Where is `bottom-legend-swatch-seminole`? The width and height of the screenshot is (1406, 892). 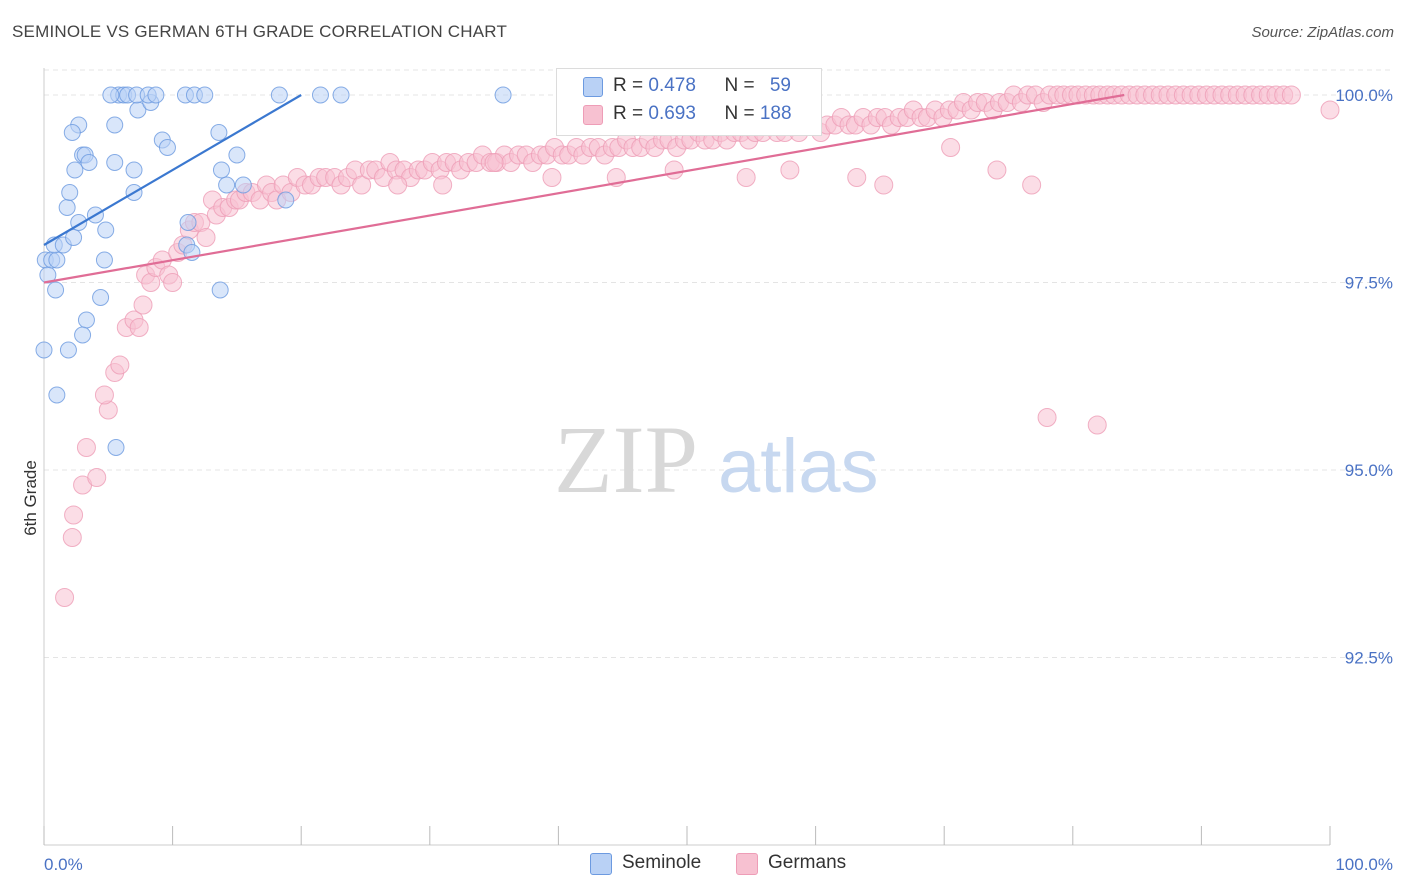 bottom-legend-swatch-seminole is located at coordinates (601, 864).